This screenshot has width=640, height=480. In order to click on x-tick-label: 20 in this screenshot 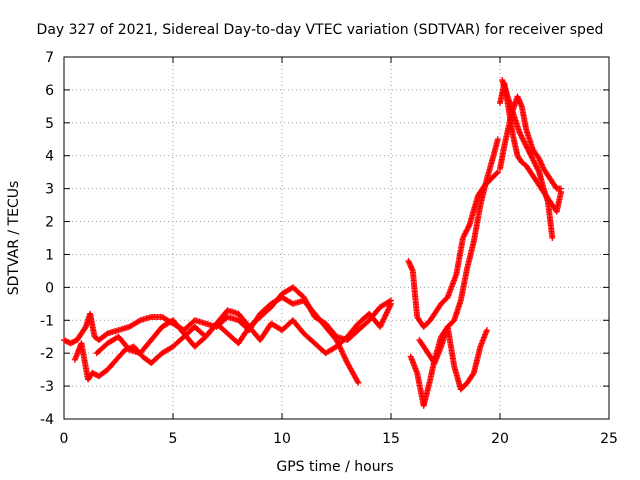, I will do `click(500, 439)`.